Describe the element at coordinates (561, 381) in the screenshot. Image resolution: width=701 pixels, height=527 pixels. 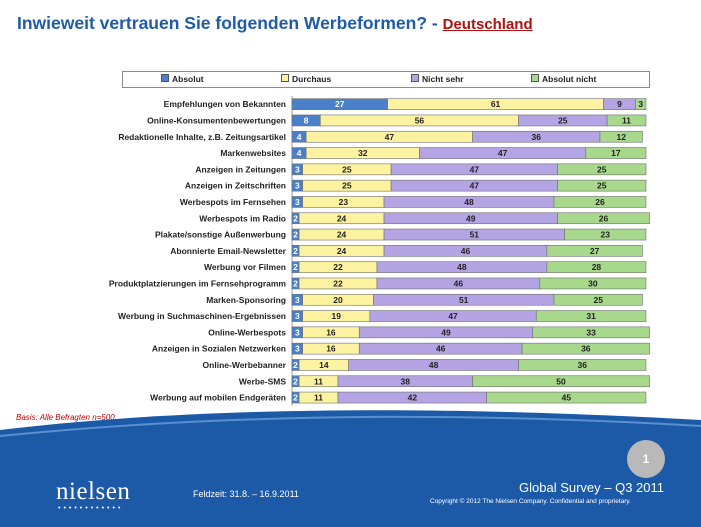
I see `data-label: 50` at that location.